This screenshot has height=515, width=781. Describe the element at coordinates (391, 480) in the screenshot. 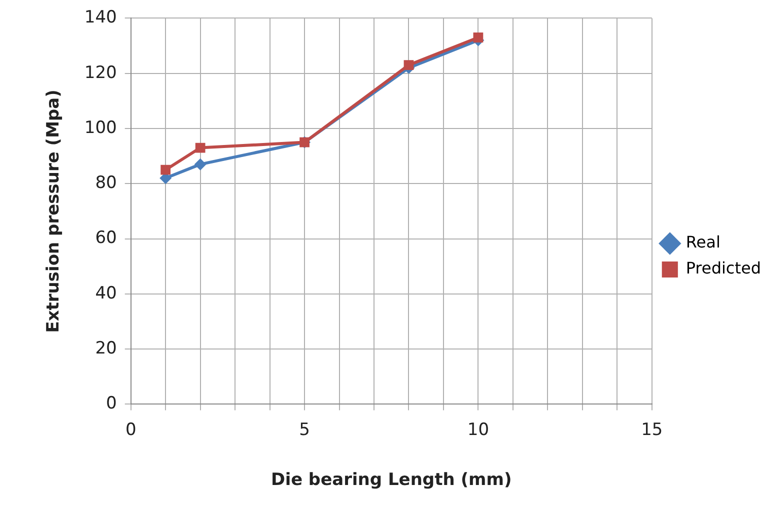

I see `x-axis-title: Die bearing Length (mm)` at that location.